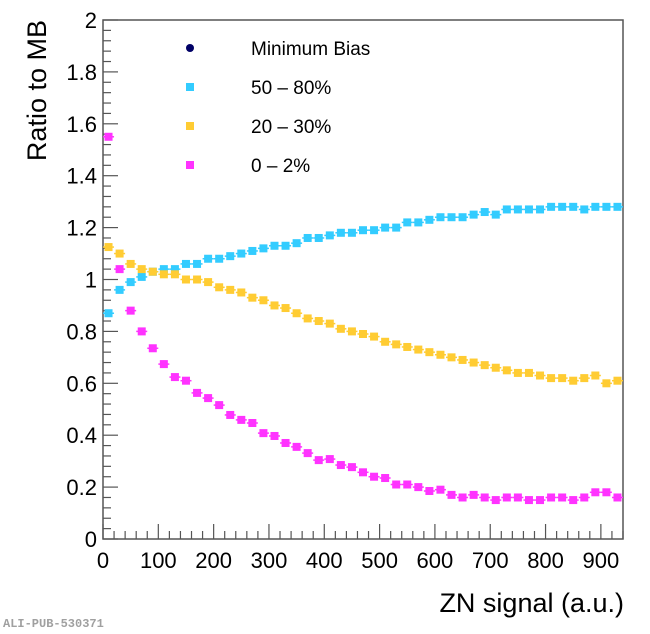 This screenshot has width=650, height=634. I want to click on y-tick-label: 0.4, so click(81, 435).